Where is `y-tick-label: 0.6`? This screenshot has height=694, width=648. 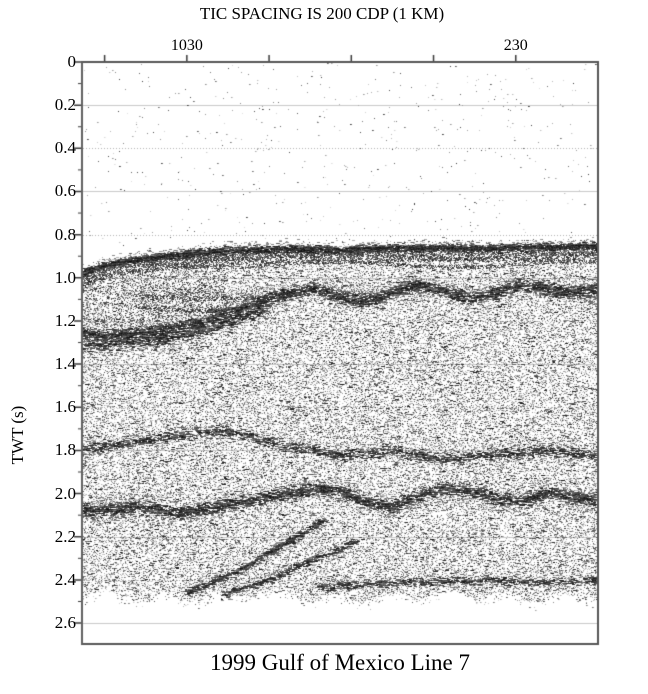 y-tick-label: 0.6 is located at coordinates (65, 191).